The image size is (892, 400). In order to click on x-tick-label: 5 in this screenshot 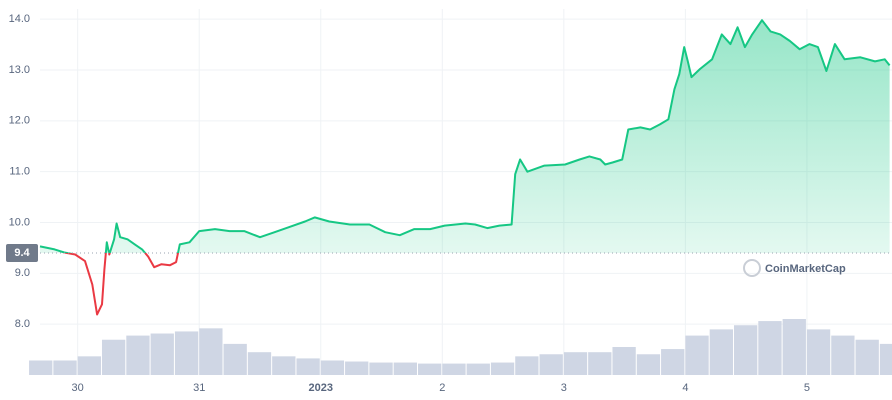, I will do `click(807, 388)`.